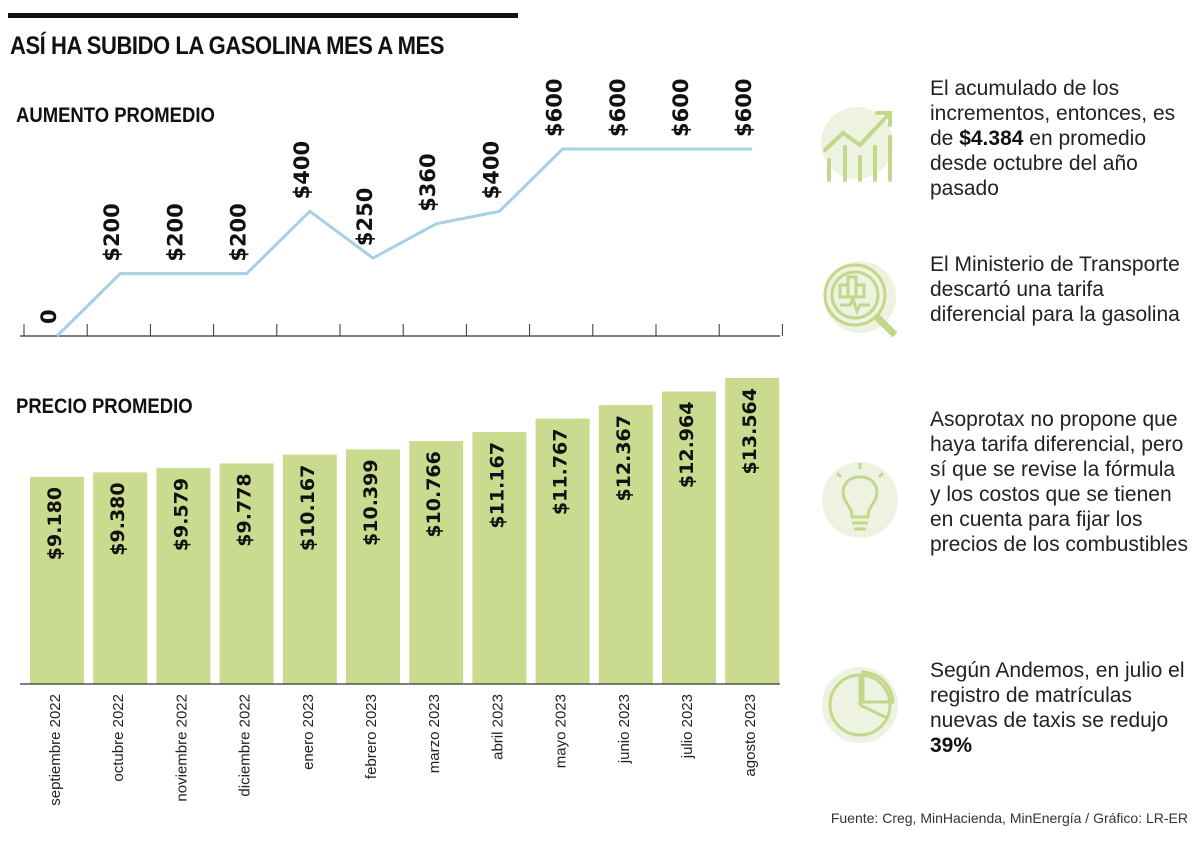 This screenshot has width=1200, height=844. Describe the element at coordinates (860, 705) in the screenshot. I see `pie-chart-icon` at that location.